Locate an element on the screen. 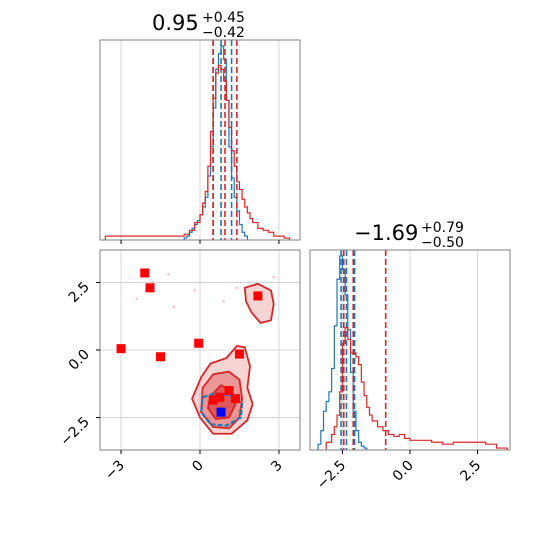 This screenshot has height=550, width=550. p1-title-median: 0.95 is located at coordinates (175, 23).